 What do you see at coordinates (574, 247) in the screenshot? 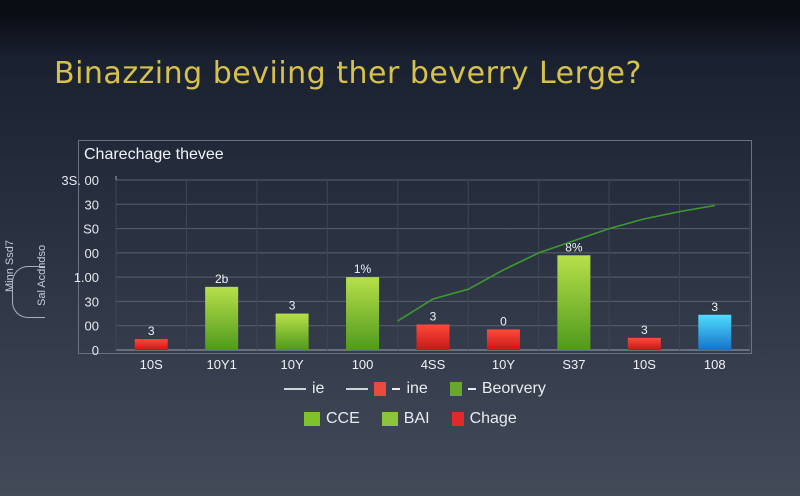
I see `bar-data-label: 8%` at bounding box center [574, 247].